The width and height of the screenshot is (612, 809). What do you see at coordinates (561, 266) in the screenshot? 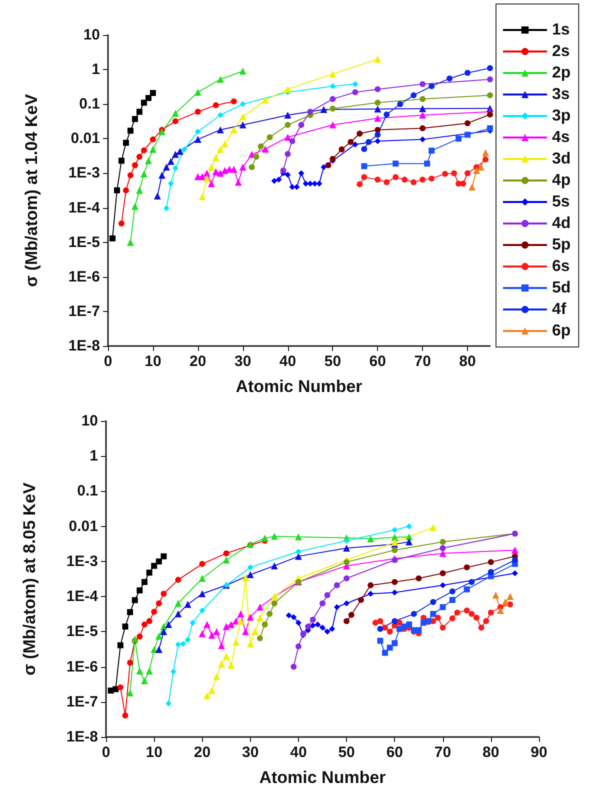
I see `legend-label: 6s` at bounding box center [561, 266].